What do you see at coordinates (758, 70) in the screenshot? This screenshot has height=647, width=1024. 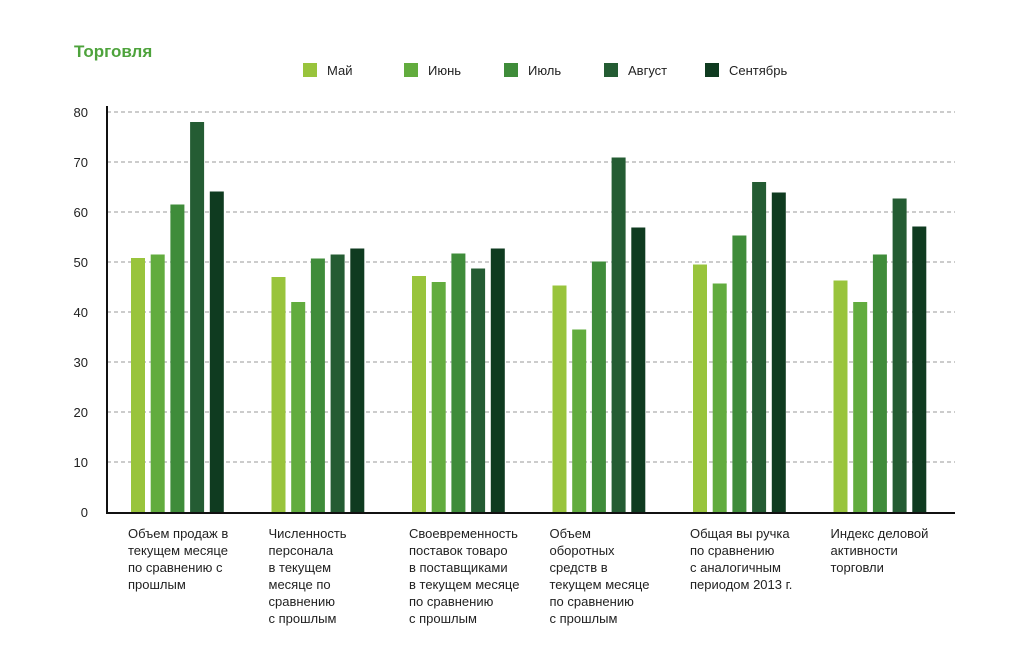 I see `legend-label: Сентябрь` at bounding box center [758, 70].